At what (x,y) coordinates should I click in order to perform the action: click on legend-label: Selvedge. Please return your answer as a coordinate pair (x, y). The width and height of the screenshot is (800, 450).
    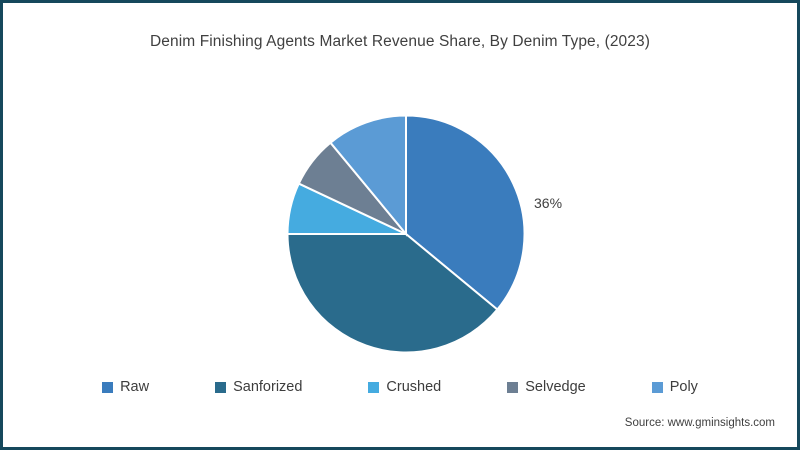
    Looking at the image, I should click on (555, 387).